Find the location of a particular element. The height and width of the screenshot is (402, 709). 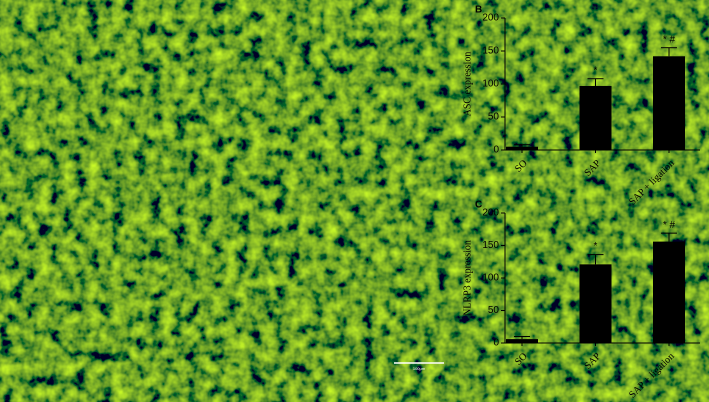

row-label: SAP is located at coordinates (6, 194).